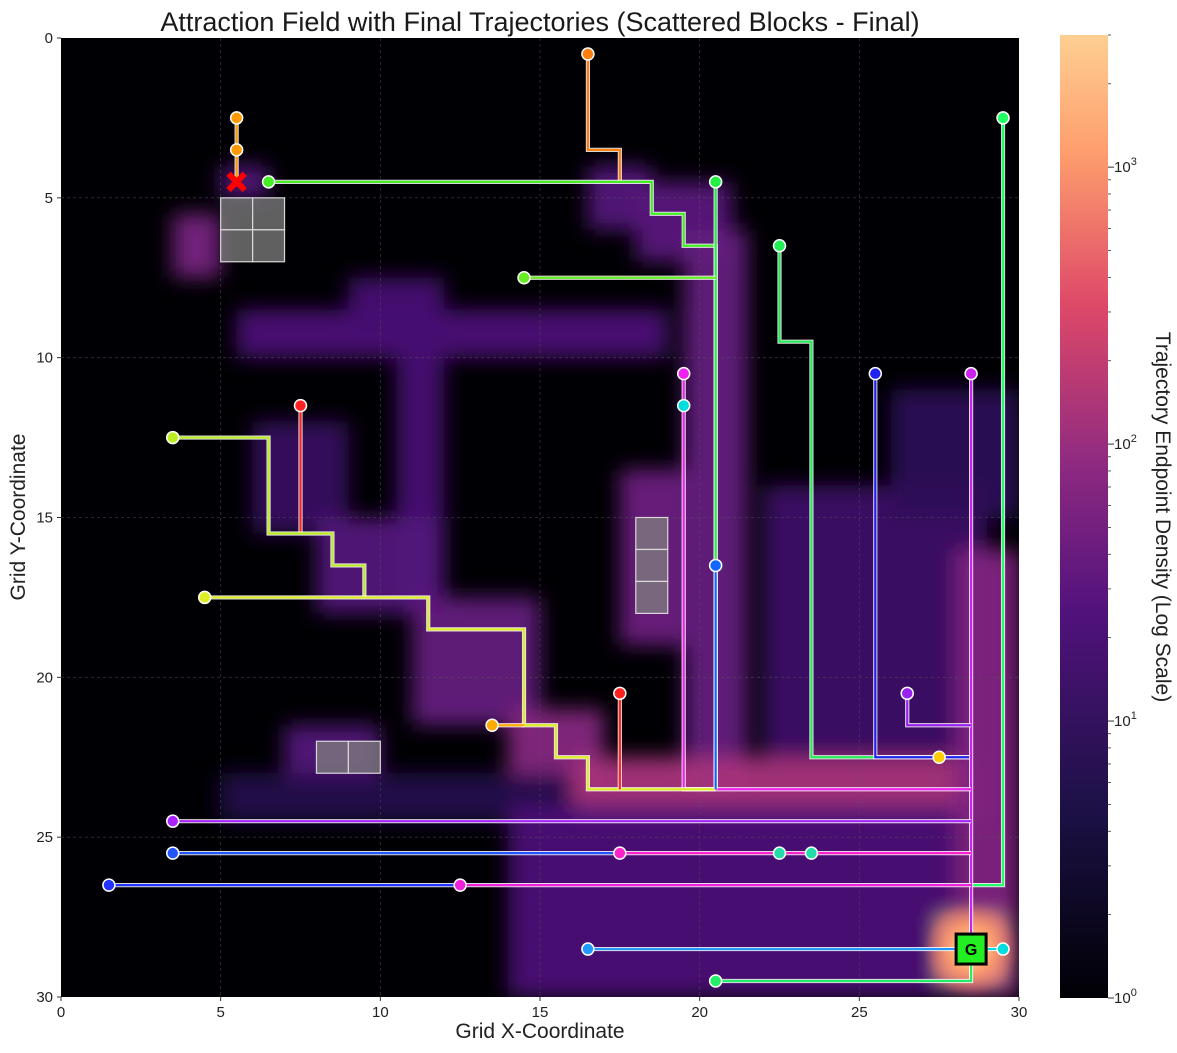 Image resolution: width=1177 pixels, height=1053 pixels. Describe the element at coordinates (44, 837) in the screenshot. I see `y-tick-label: 25` at that location.